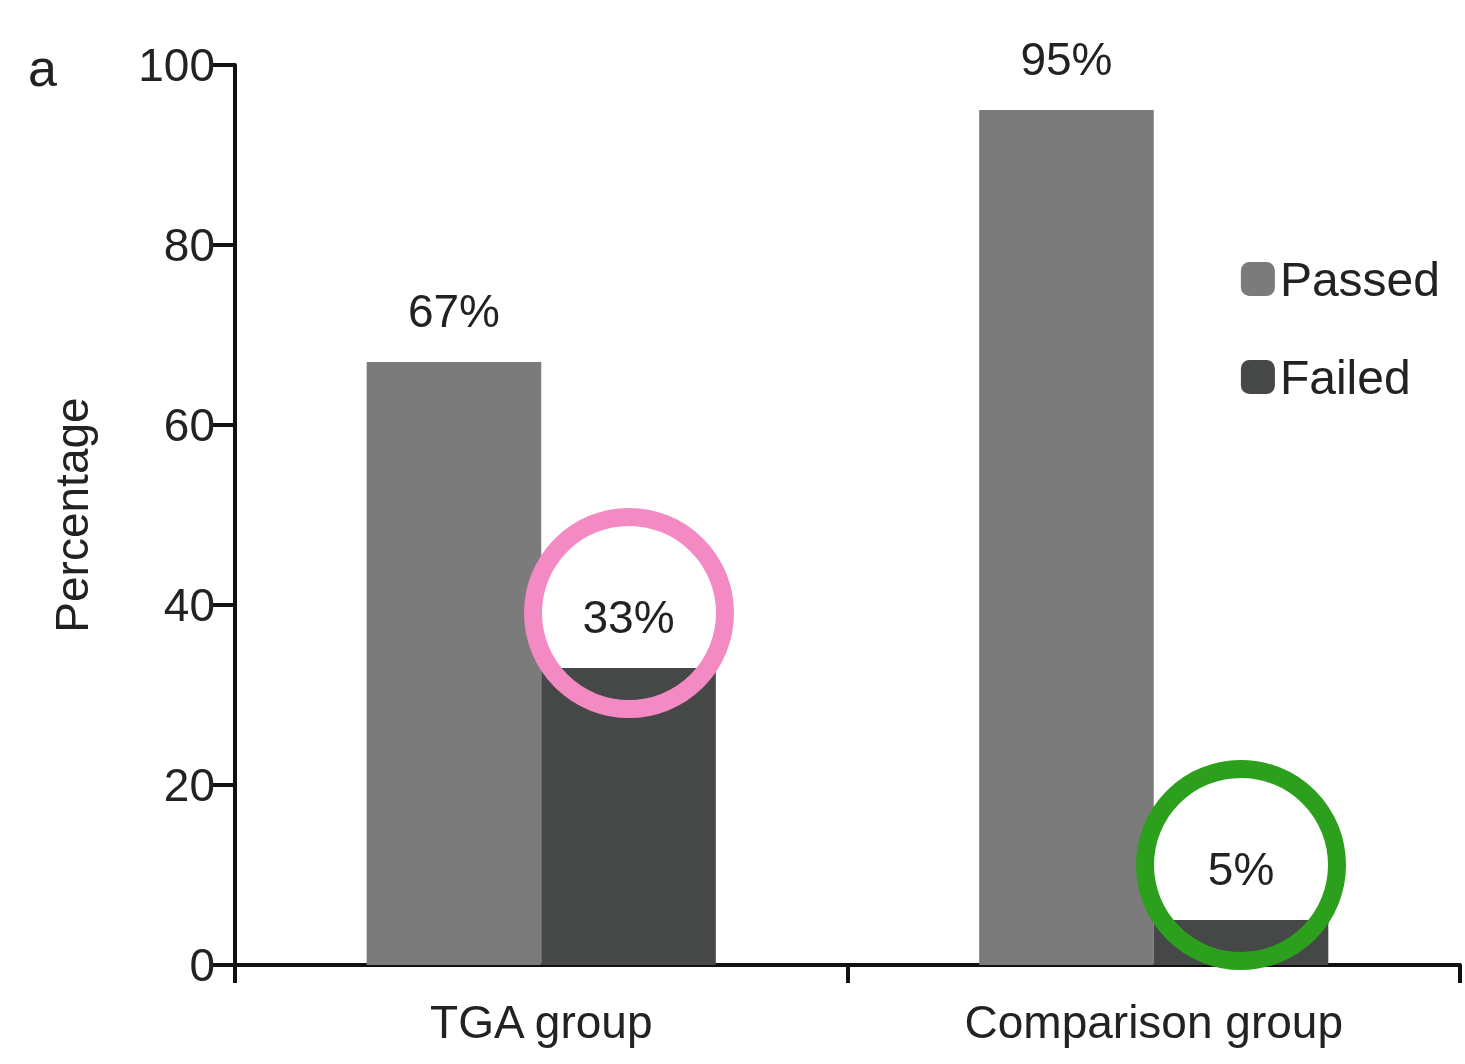 Image resolution: width=1465 pixels, height=1064 pixels. Describe the element at coordinates (1153, 1022) in the screenshot. I see `x-tick-label: Comparison group` at that location.